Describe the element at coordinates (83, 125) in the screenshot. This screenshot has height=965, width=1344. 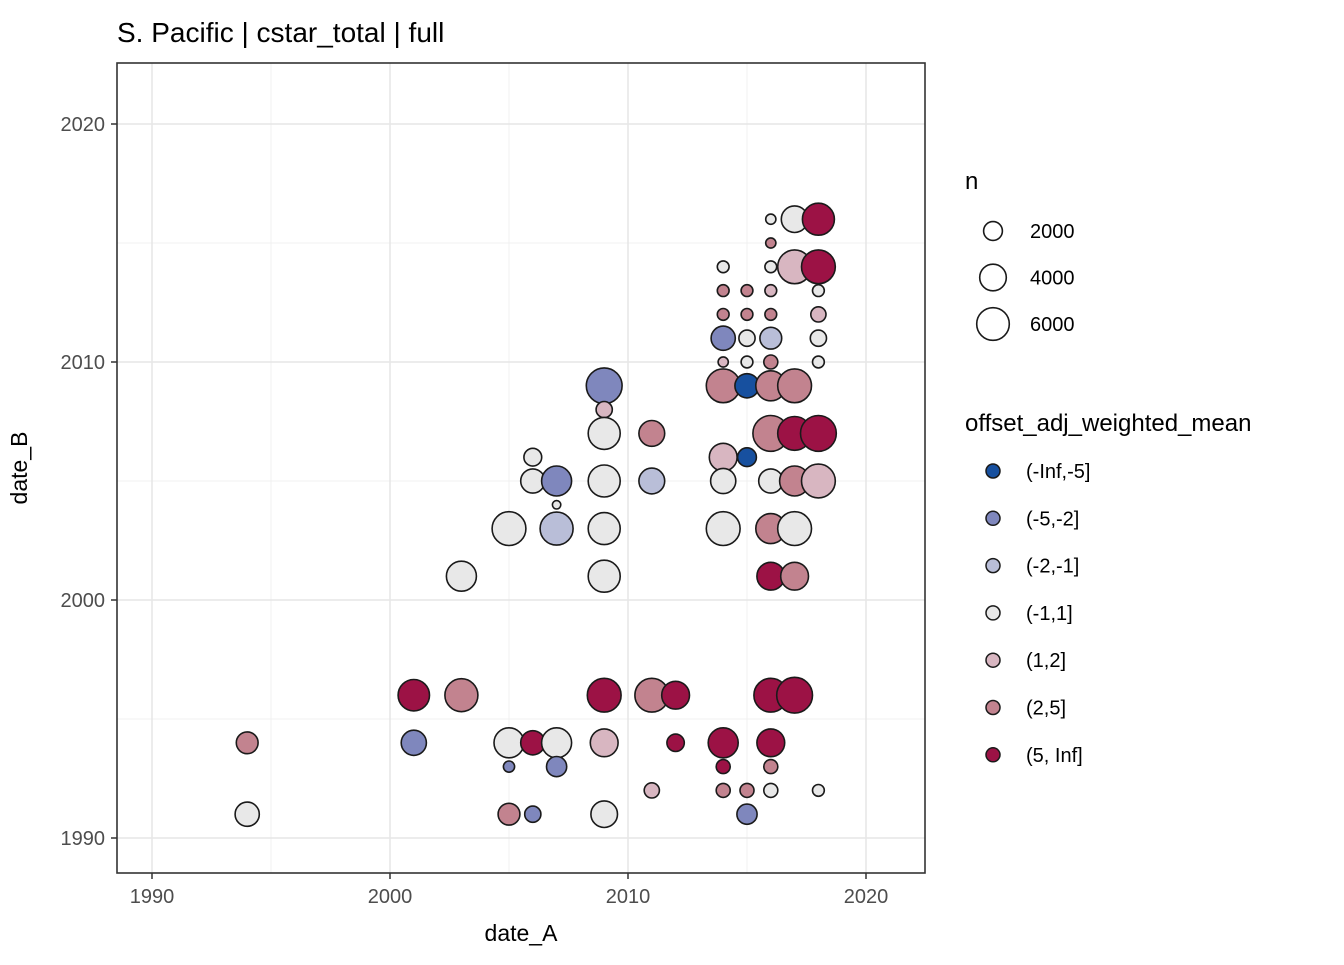
I see `y-tick-label: 2020` at that location.